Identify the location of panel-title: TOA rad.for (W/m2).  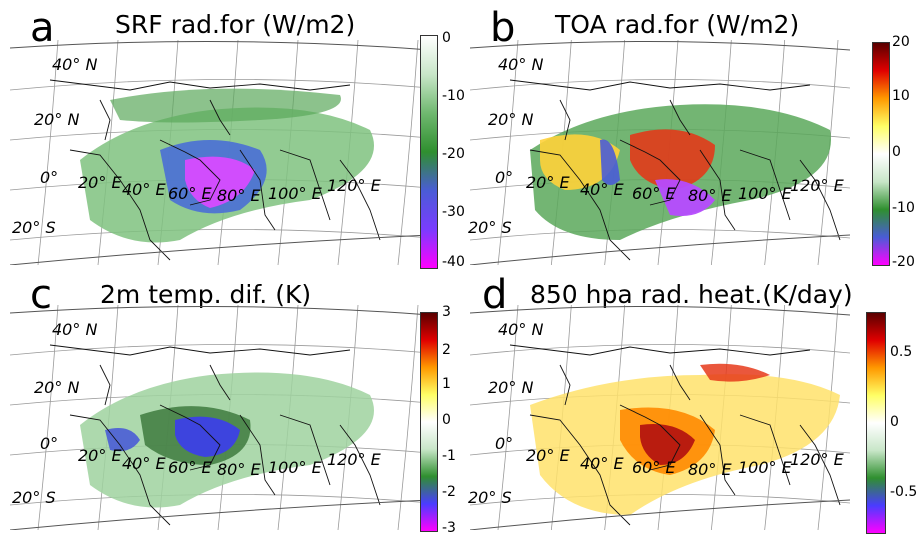
(677, 24).